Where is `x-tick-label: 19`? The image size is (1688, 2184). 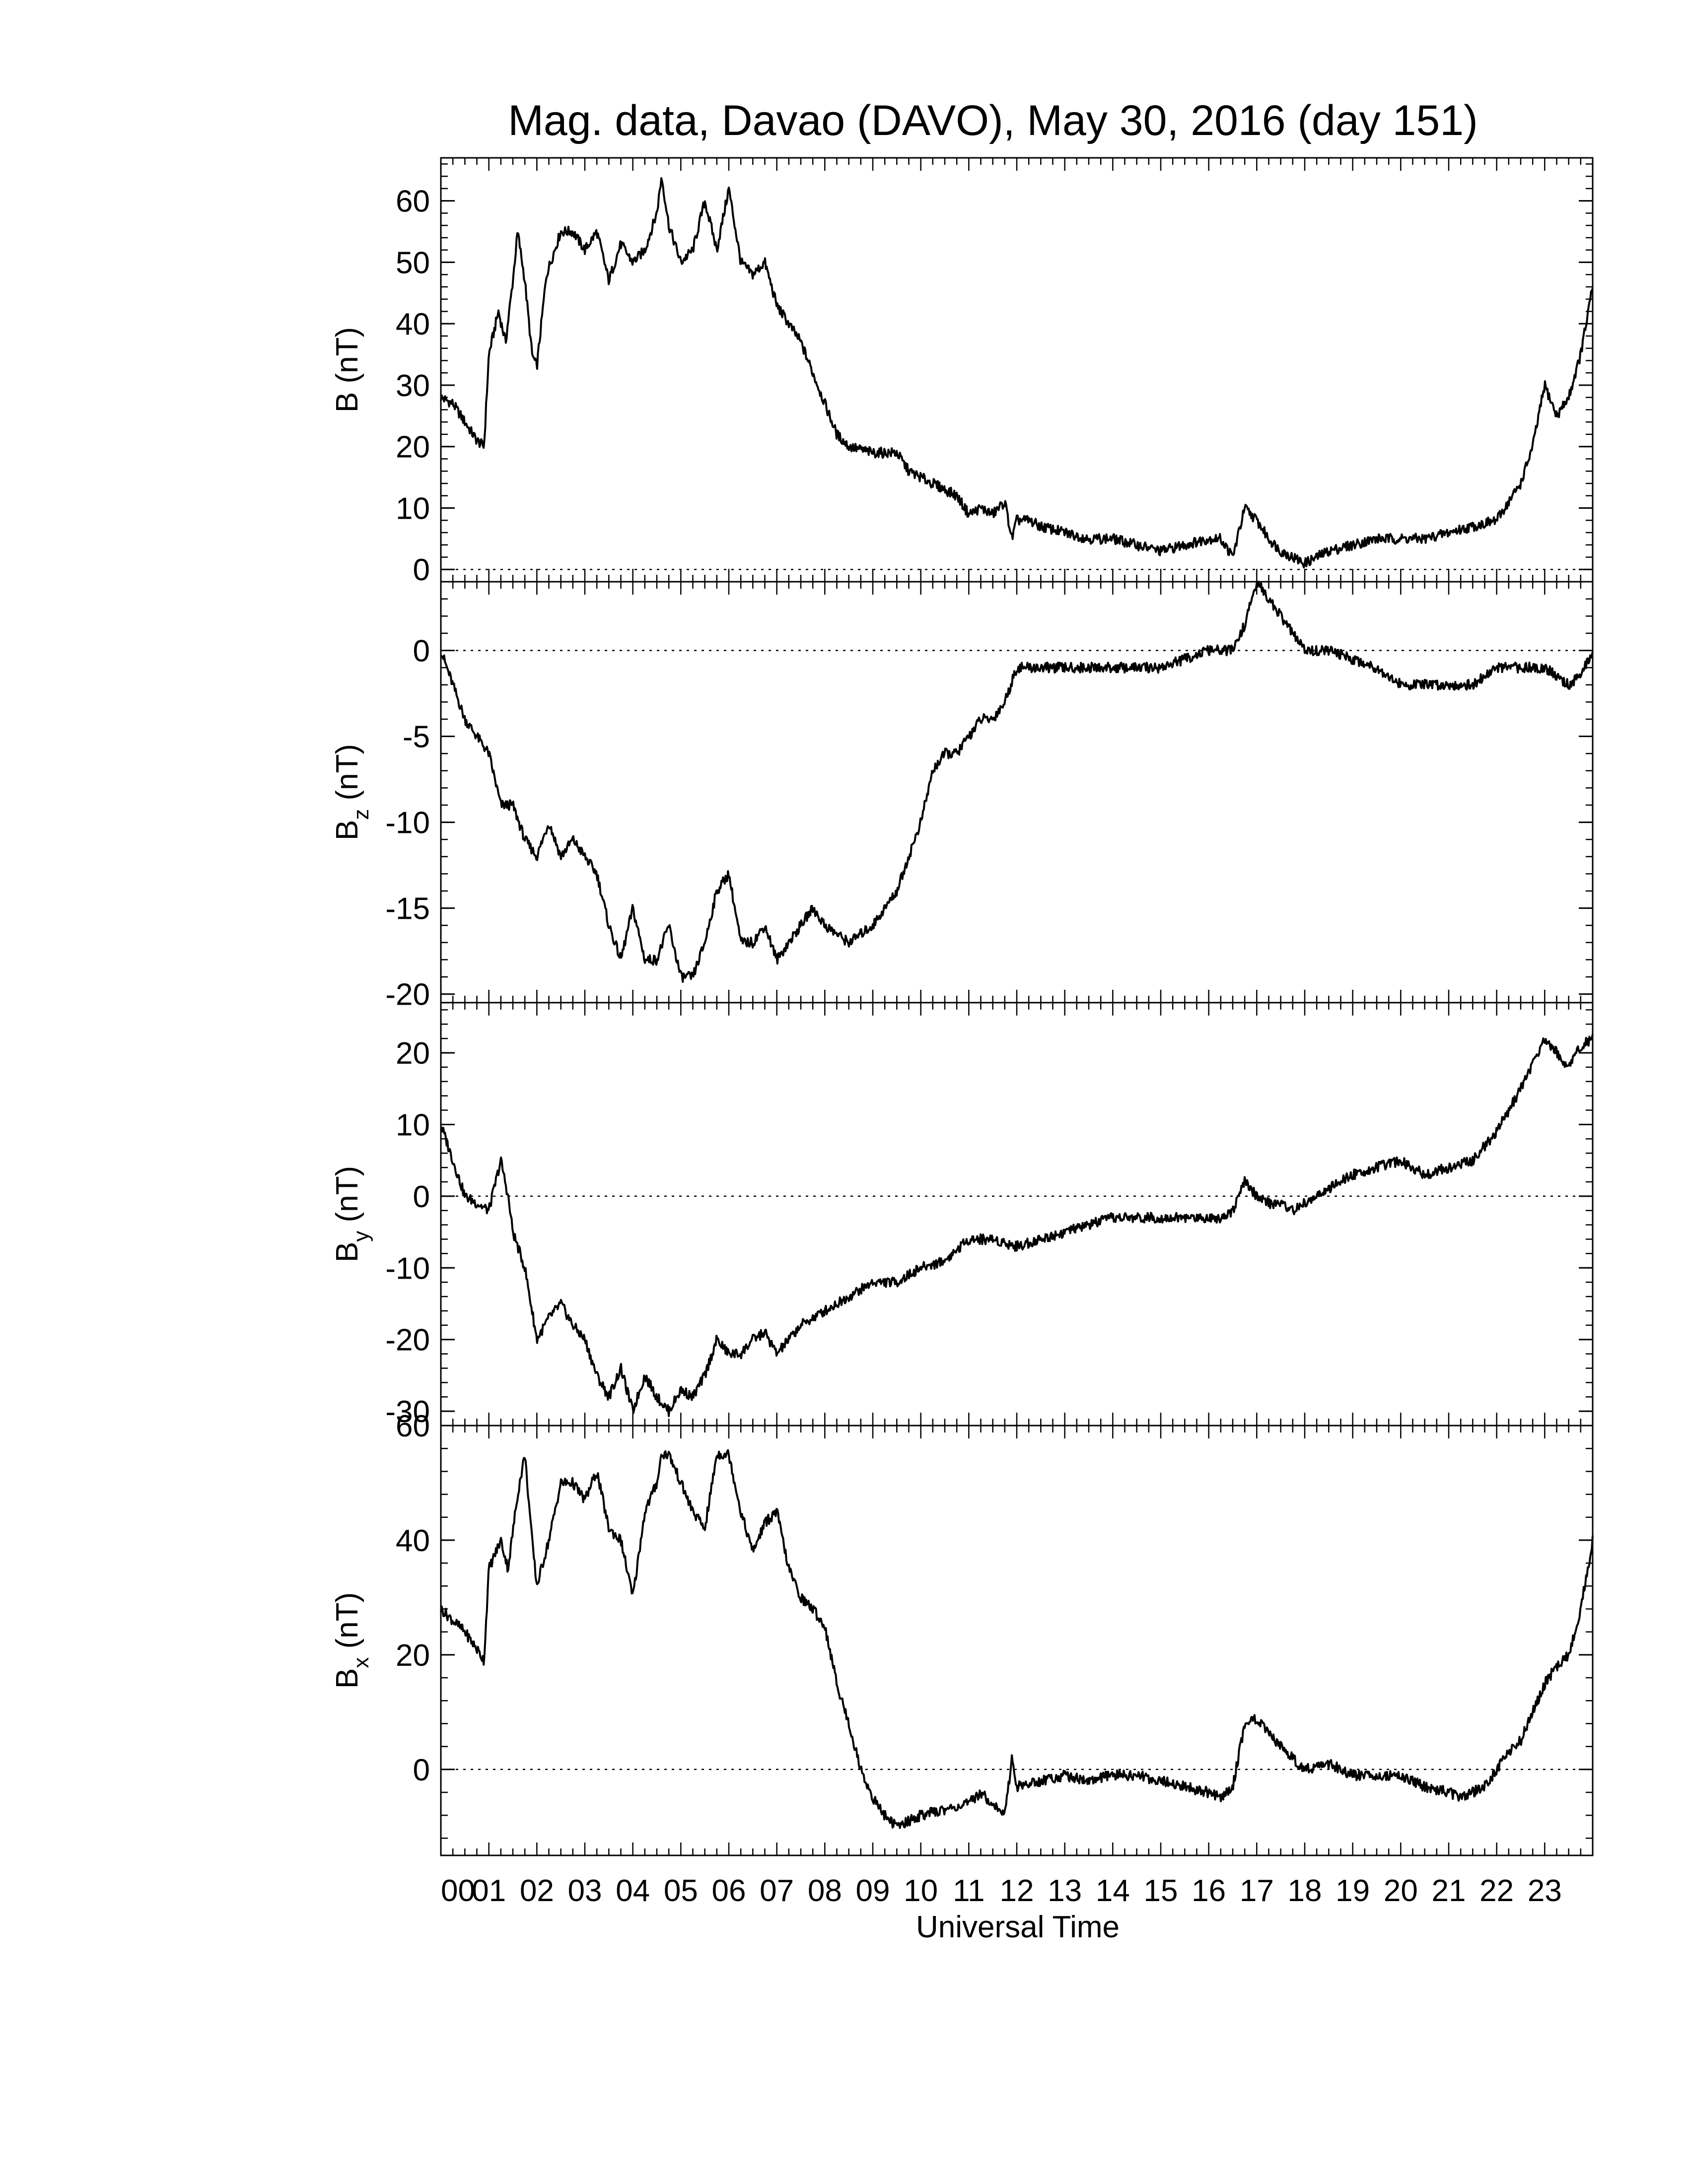
x-tick-label: 19 is located at coordinates (1353, 1891).